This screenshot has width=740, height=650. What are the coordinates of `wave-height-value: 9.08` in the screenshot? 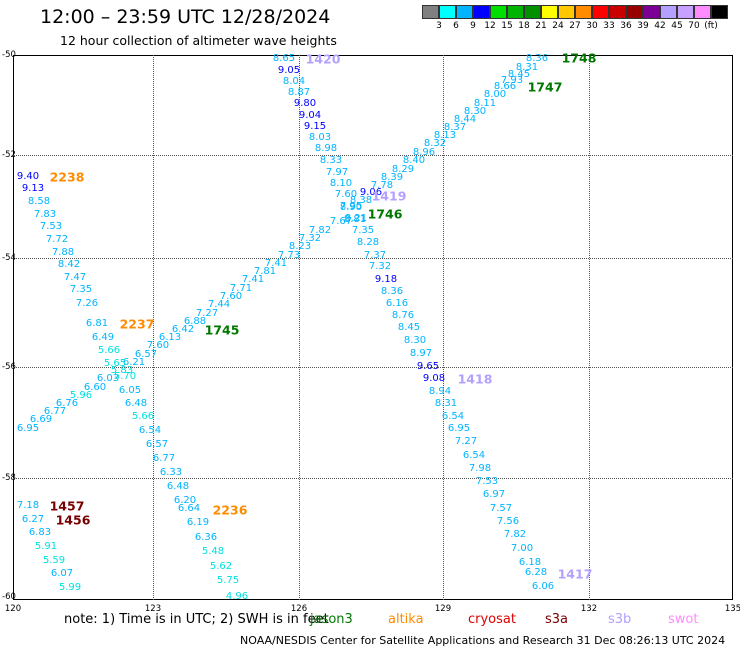 It's located at (434, 378).